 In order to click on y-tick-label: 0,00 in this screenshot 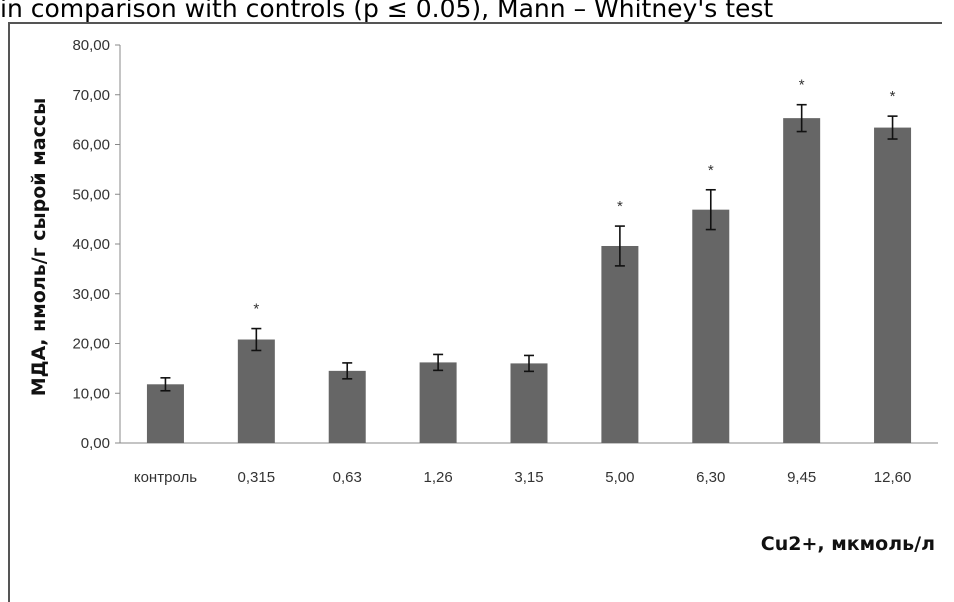, I will do `click(95, 443)`.